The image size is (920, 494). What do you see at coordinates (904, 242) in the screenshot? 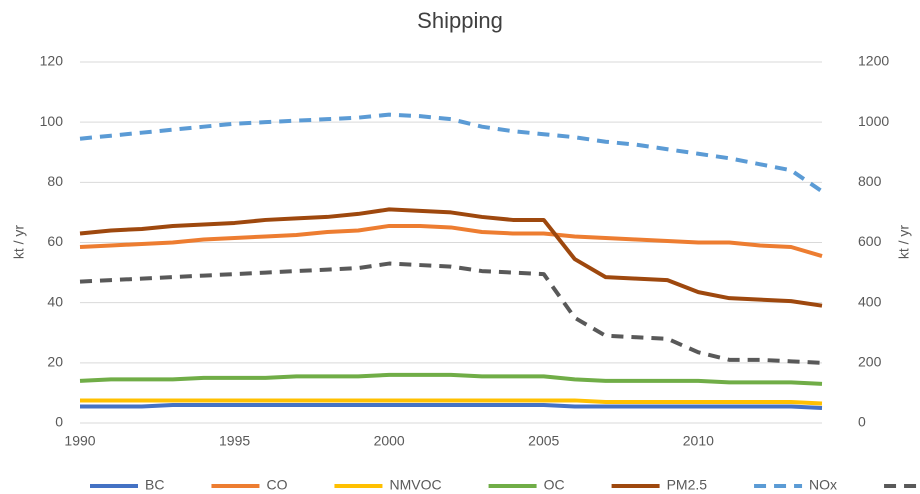
I see `y2-axis-label: kt / yr` at bounding box center [904, 242].